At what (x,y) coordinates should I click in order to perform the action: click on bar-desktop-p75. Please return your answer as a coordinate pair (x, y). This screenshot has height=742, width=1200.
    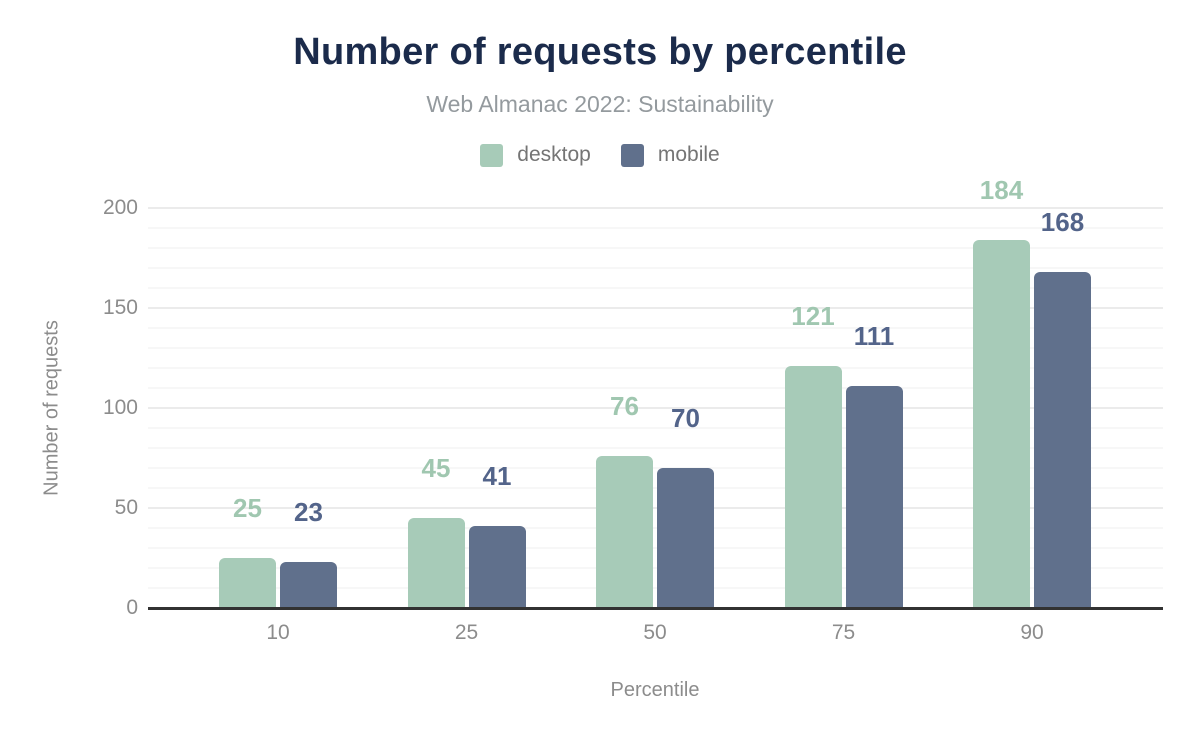
    Looking at the image, I should click on (813, 487).